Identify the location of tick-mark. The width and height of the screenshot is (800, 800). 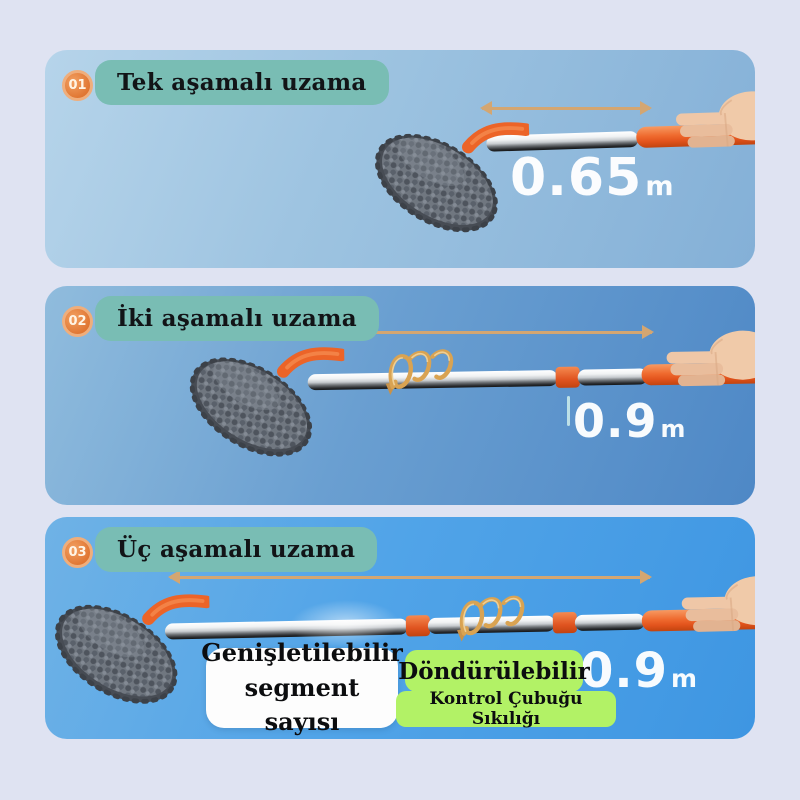
(568, 411).